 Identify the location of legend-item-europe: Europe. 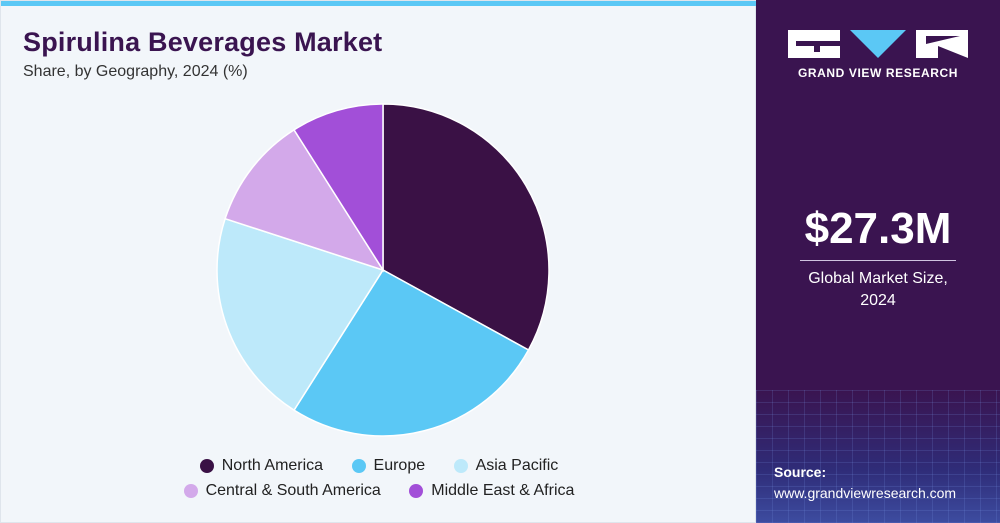
(388, 466).